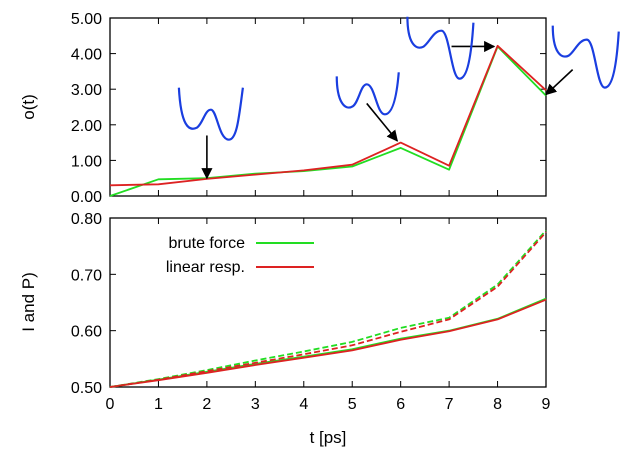 The height and width of the screenshot is (452, 623). I want to click on bottom-y-axis-label: I and P), so click(28, 302).